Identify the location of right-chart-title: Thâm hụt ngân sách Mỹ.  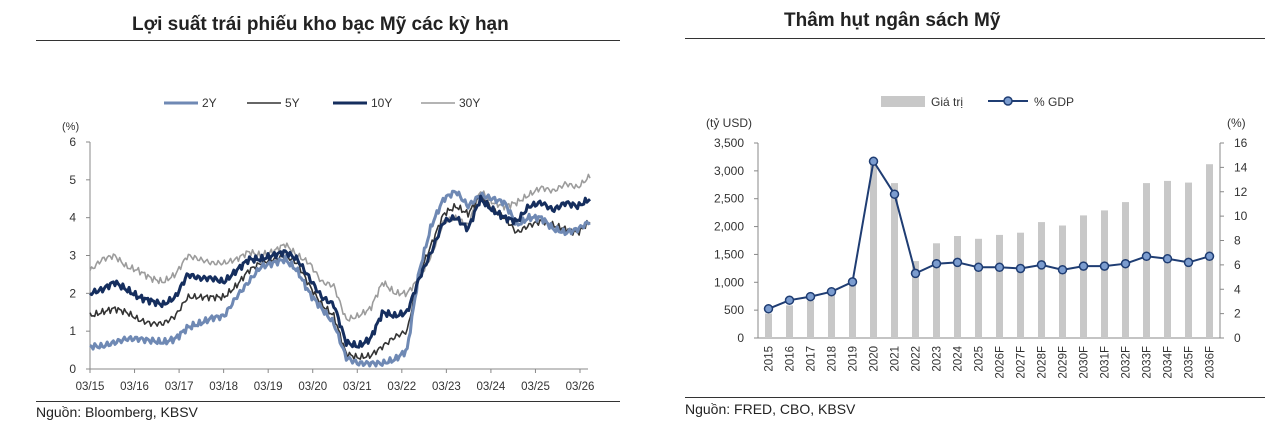
(892, 20).